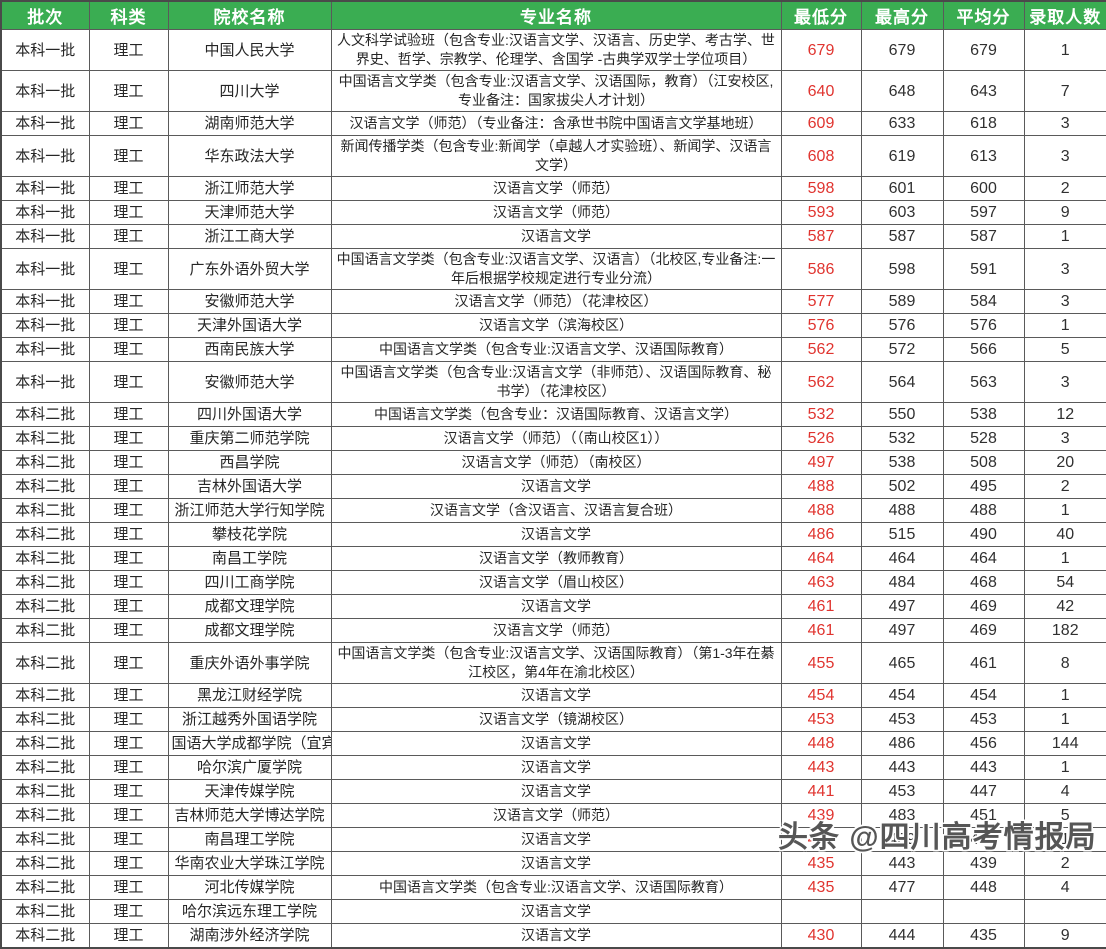  Describe the element at coordinates (821, 743) in the screenshot. I see `cell-min: 448` at that location.